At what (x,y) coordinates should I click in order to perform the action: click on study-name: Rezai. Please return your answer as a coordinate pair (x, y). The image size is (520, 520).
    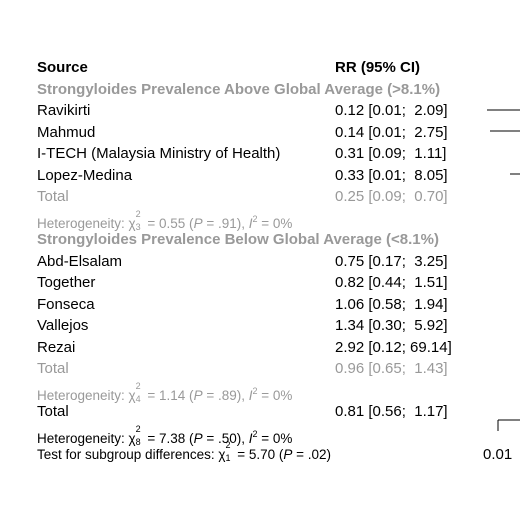
    Looking at the image, I should click on (56, 347).